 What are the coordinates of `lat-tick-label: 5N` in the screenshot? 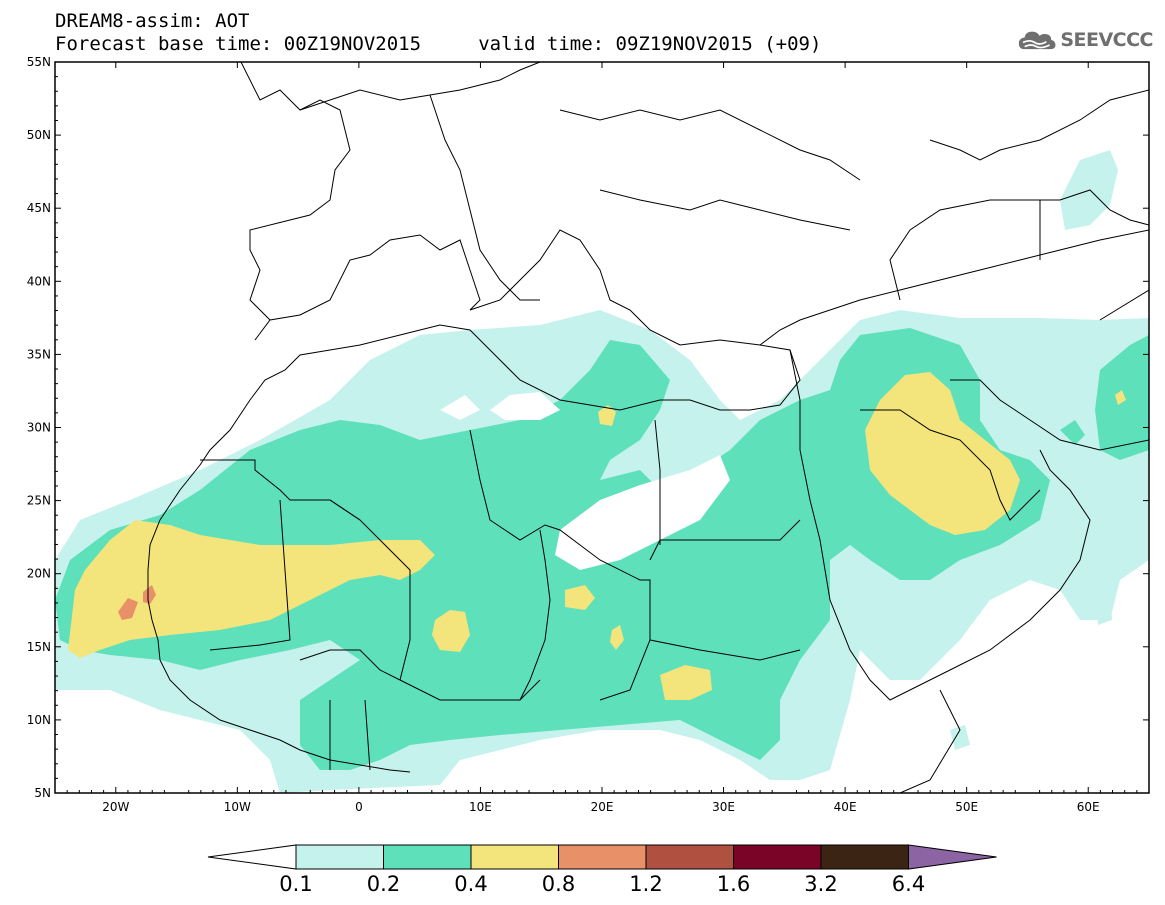 It's located at (42, 793).